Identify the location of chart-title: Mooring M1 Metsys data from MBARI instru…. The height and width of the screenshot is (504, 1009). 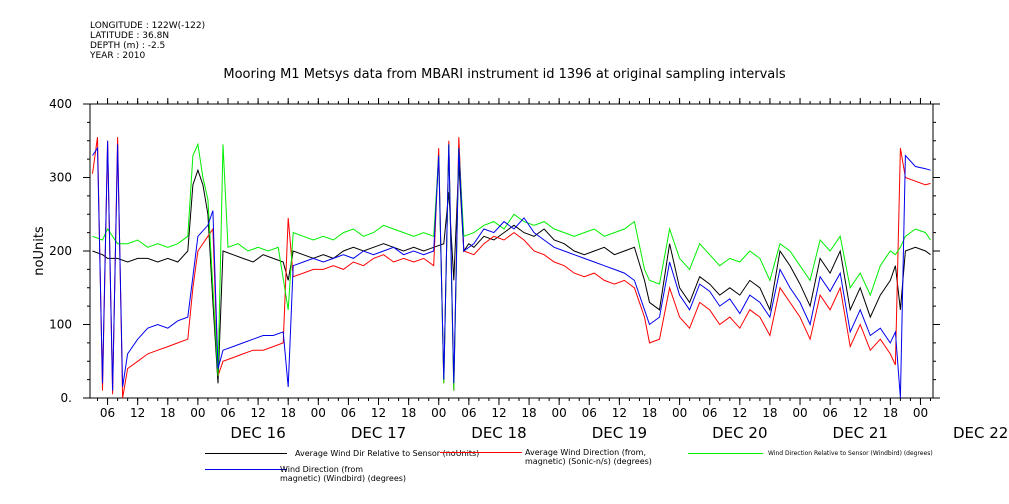
(504, 74).